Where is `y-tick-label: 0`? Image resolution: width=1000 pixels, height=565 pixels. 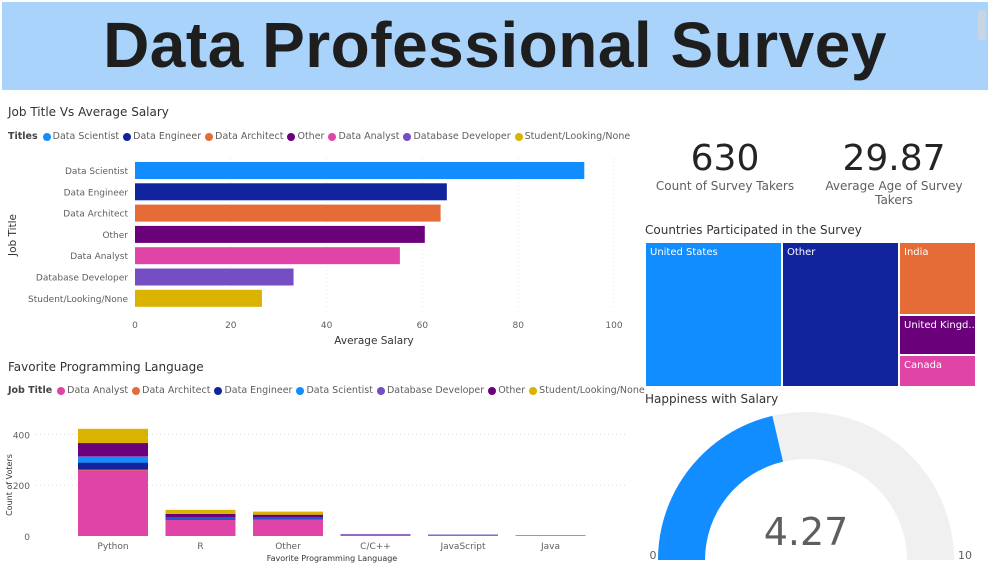
y-tick-label: 0 is located at coordinates (27, 538).